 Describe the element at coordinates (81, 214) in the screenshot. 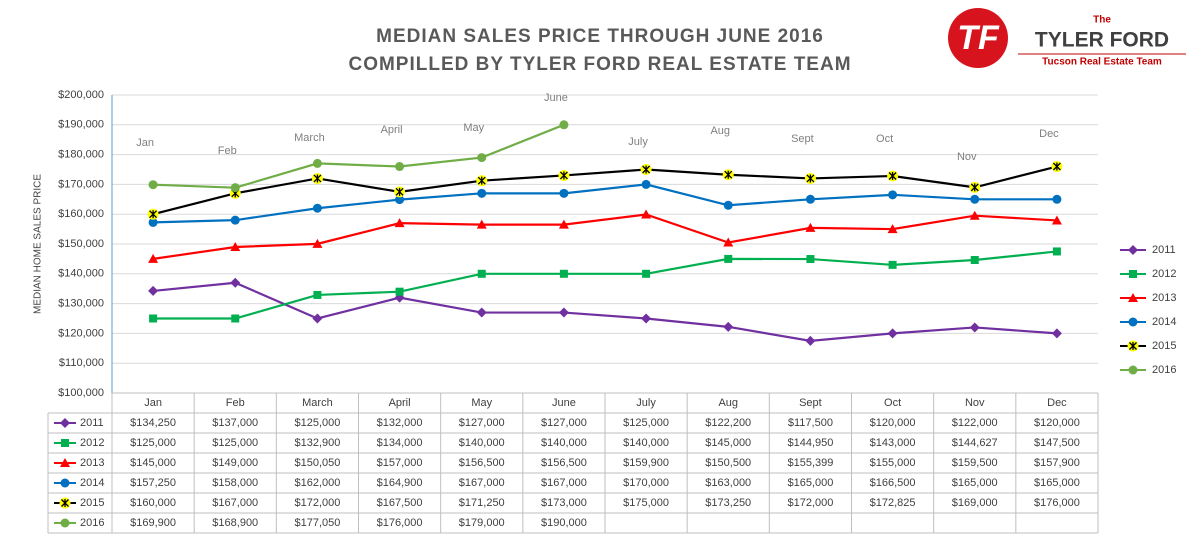

I see `y-tick-label: $160,000` at that location.